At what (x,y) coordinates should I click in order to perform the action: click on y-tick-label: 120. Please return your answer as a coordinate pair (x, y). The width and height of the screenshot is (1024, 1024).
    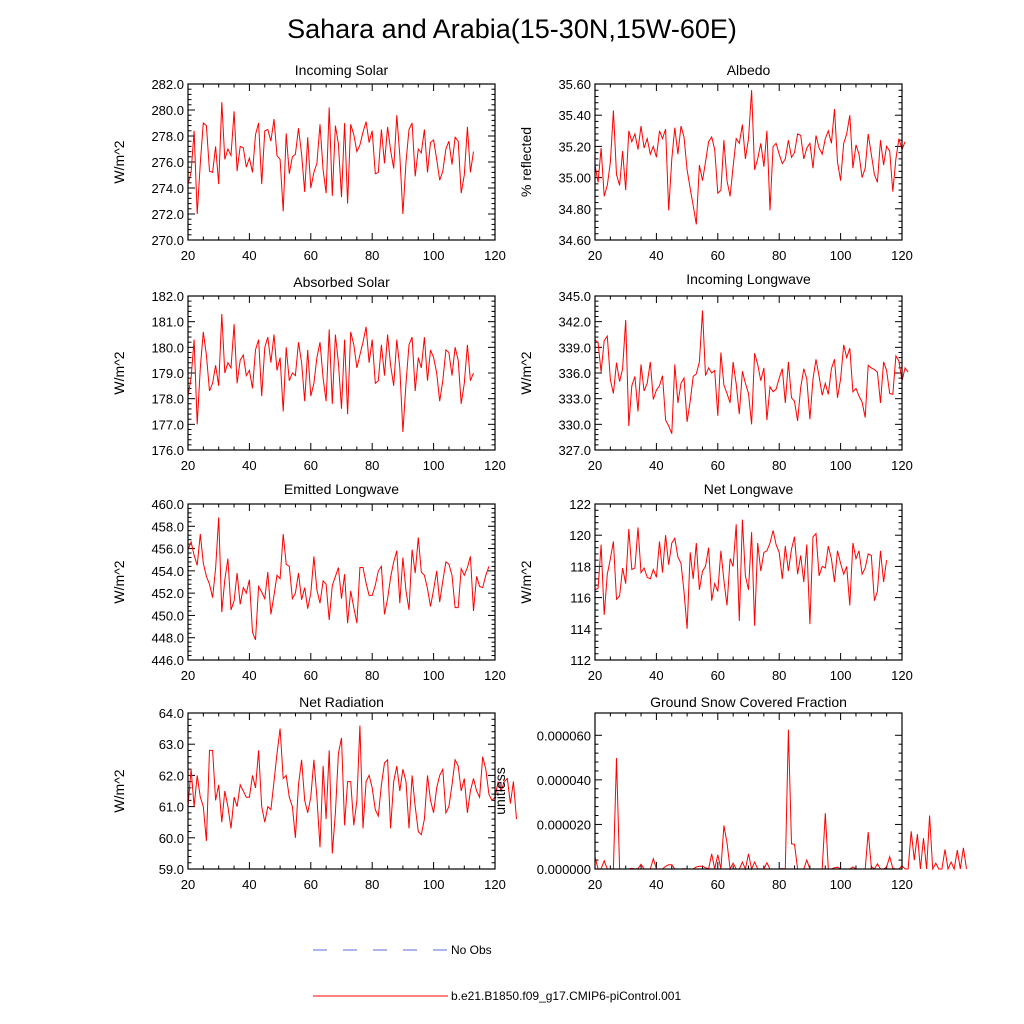
    Looking at the image, I should click on (580, 535).